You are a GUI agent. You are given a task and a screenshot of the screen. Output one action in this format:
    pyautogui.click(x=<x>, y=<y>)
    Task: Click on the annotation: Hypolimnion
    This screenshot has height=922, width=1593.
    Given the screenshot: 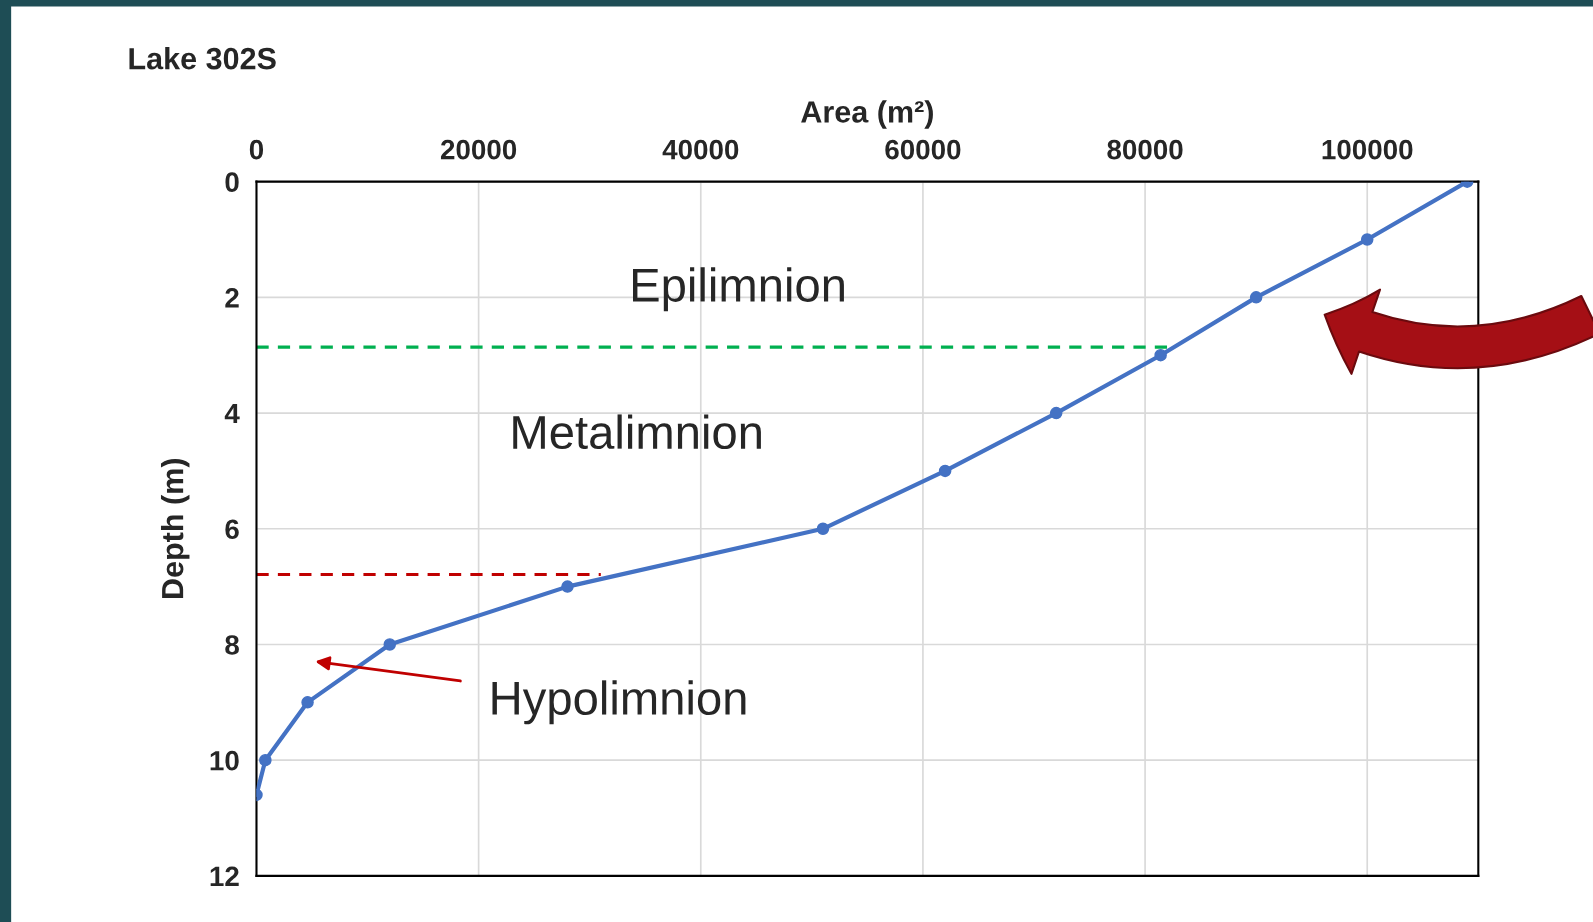 What is the action you would take?
    pyautogui.click(x=619, y=702)
    